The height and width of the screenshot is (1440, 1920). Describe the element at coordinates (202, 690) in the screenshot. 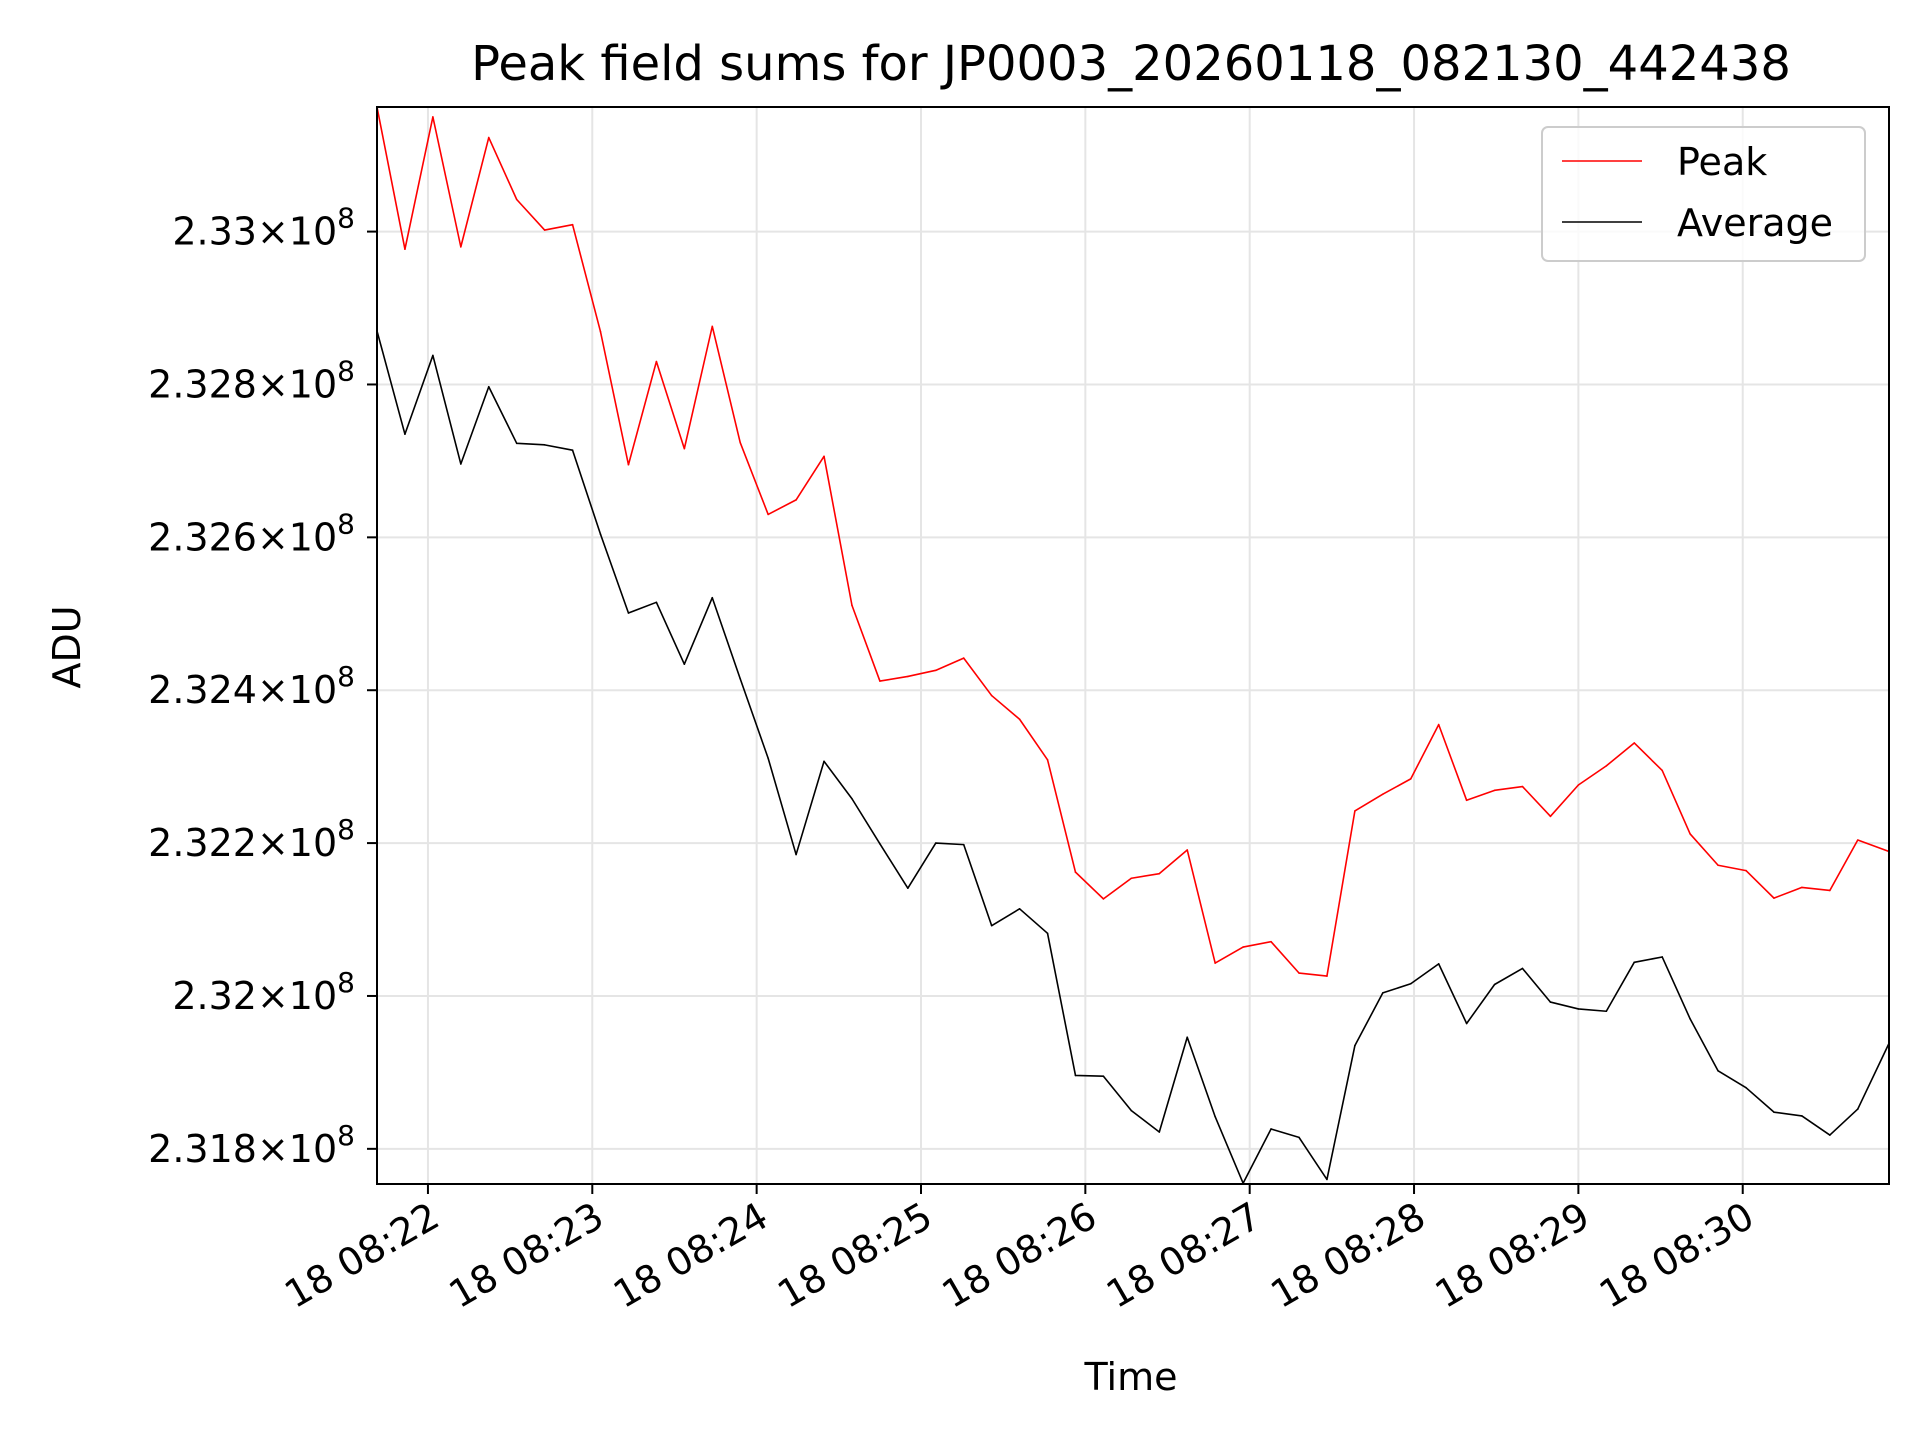

I see `y-tick-mantissa: 2.324` at that location.